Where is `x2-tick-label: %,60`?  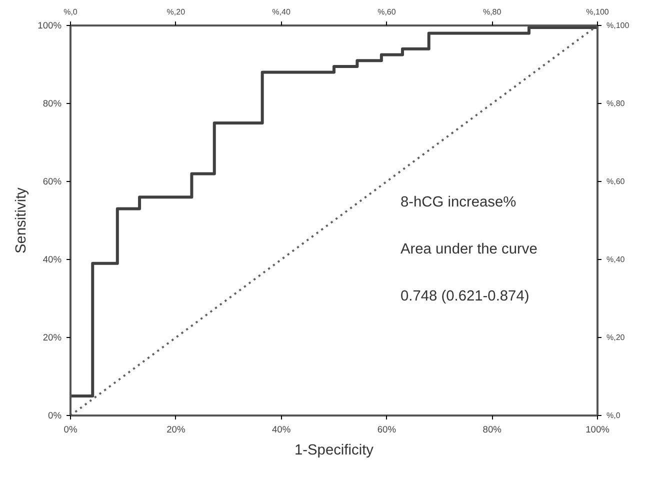 x2-tick-label: %,60 is located at coordinates (387, 12).